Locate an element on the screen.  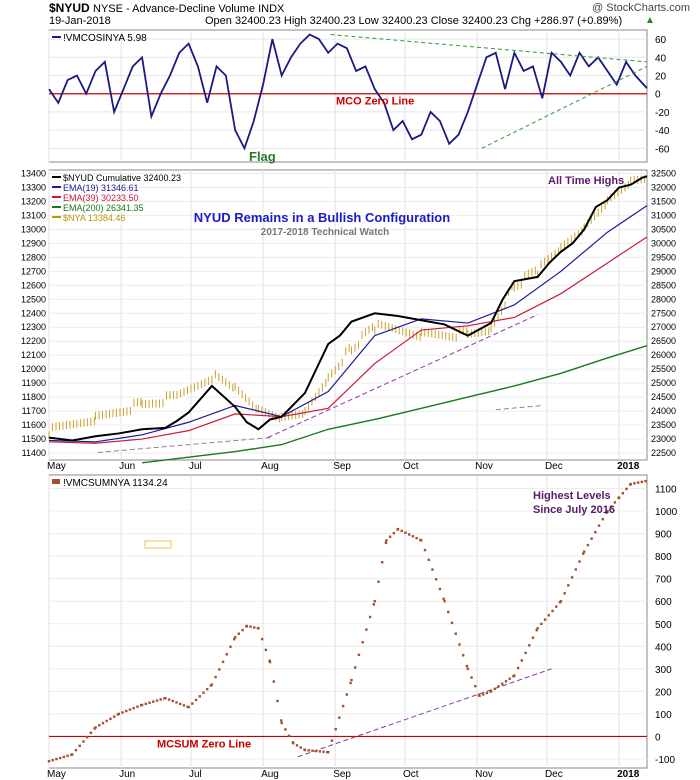
panel2-right-ytick: 32000 is located at coordinates (663, 187).